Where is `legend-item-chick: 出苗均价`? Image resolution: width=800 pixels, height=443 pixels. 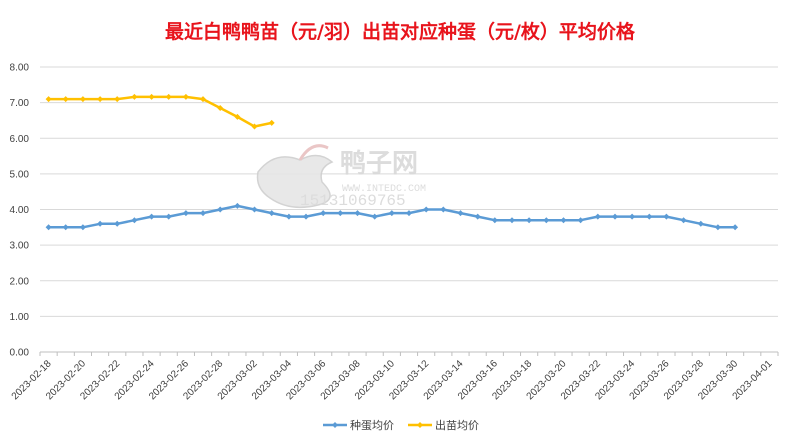
legend-item-chick: 出苗均价 is located at coordinates (443, 425).